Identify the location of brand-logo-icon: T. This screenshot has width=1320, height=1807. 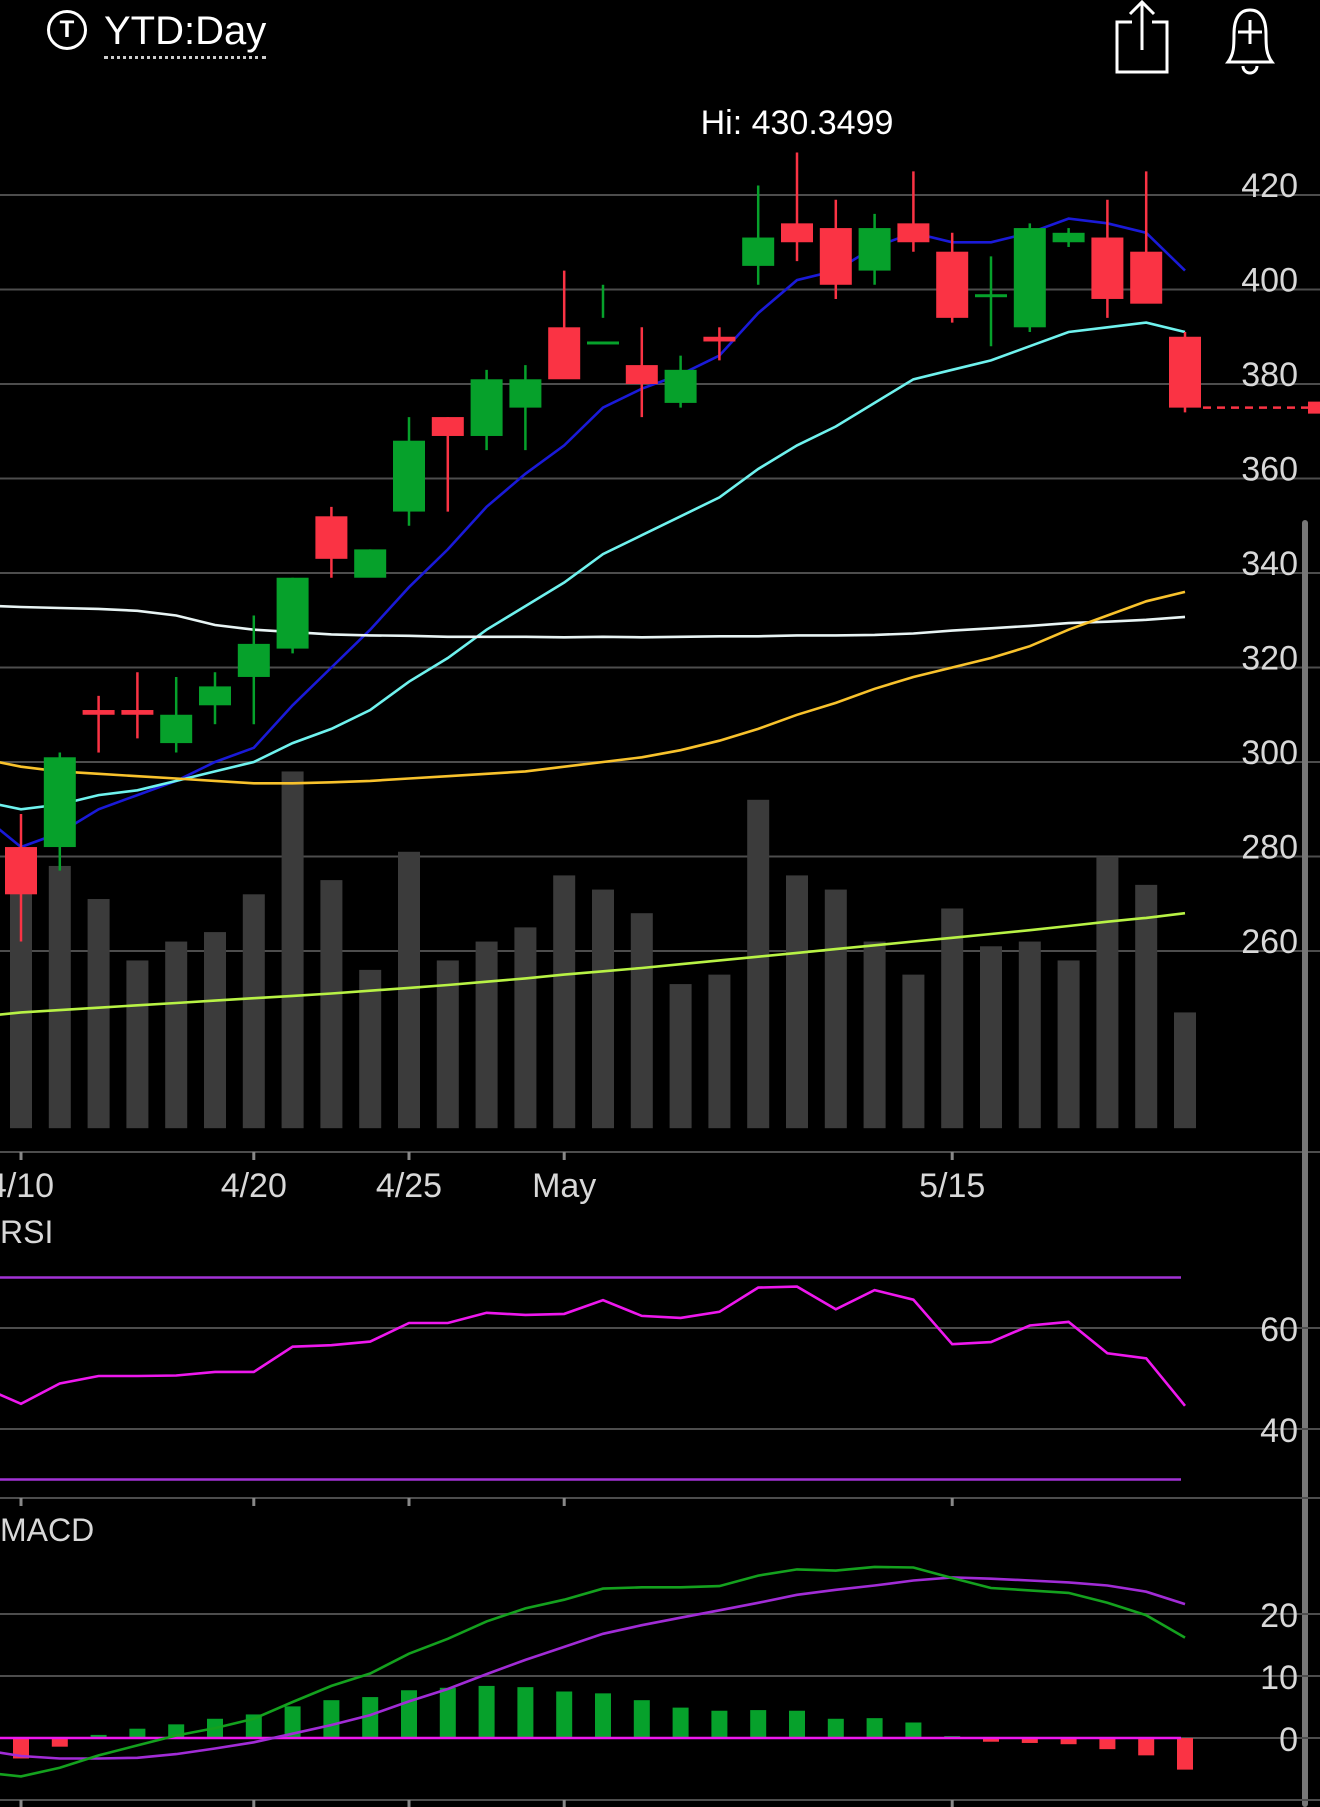
(67, 30).